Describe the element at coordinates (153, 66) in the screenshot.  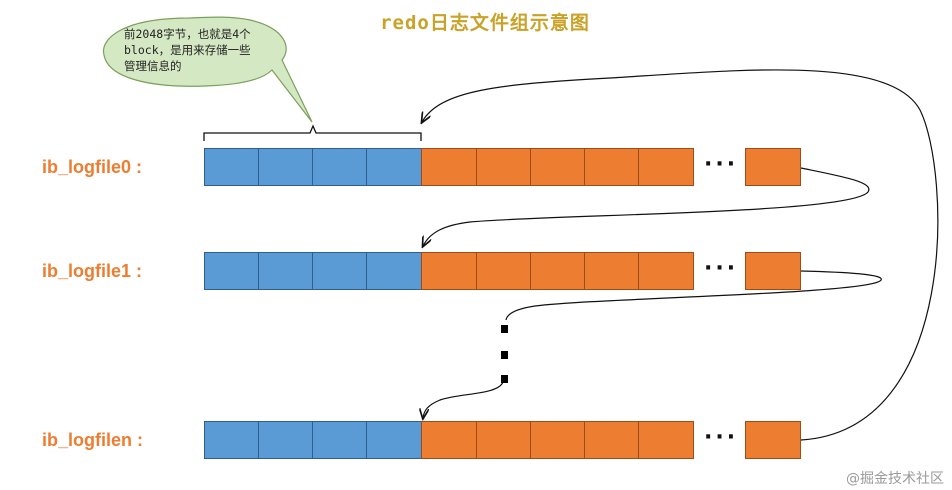
I see `callout-line-3: 管理信息的` at that location.